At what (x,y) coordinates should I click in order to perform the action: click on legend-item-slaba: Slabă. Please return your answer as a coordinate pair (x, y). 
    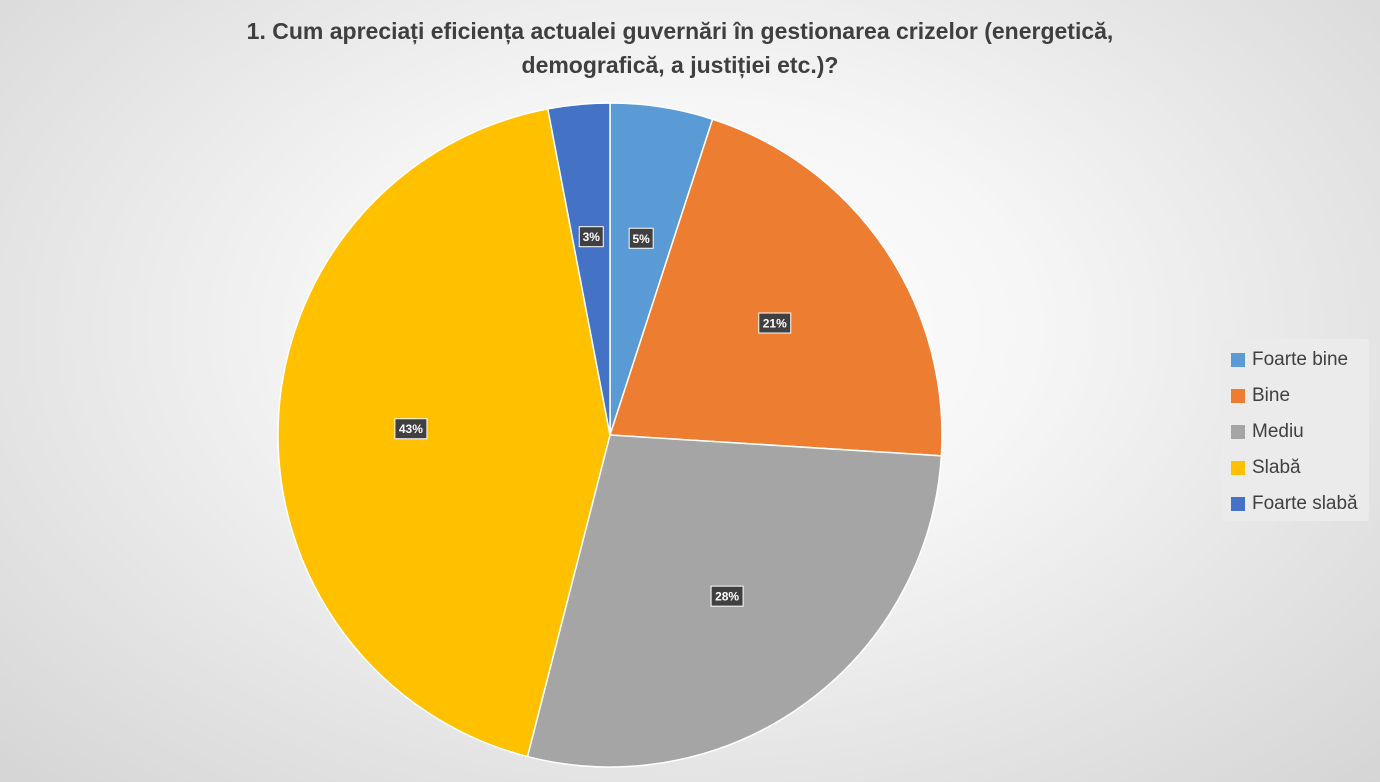
    Looking at the image, I should click on (1300, 468).